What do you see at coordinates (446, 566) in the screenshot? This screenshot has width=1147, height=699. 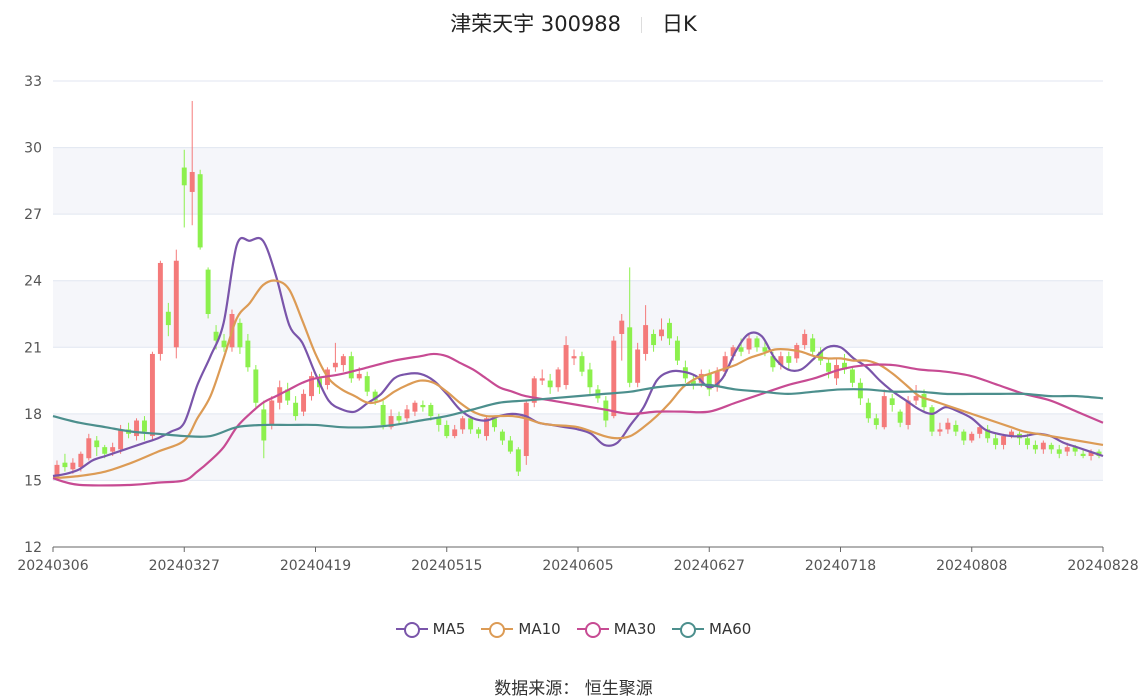 I see `x-tick-label: 20240515` at bounding box center [446, 566].